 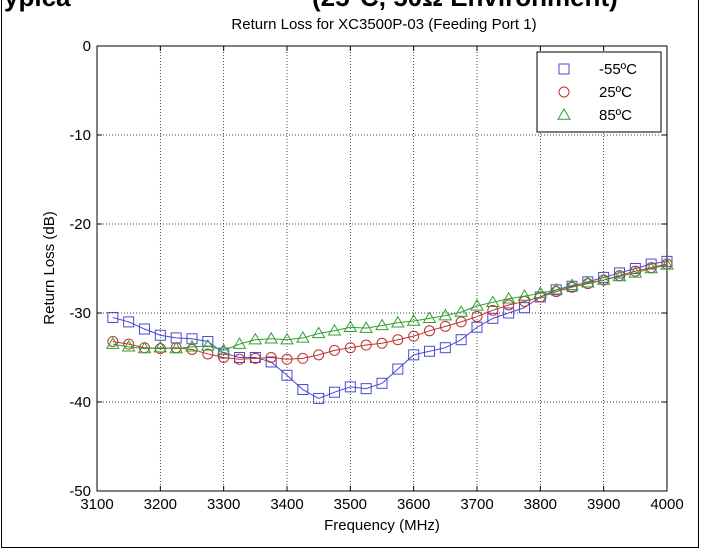 What do you see at coordinates (286, 504) in the screenshot?
I see `x-tick-label: 3400` at bounding box center [286, 504].